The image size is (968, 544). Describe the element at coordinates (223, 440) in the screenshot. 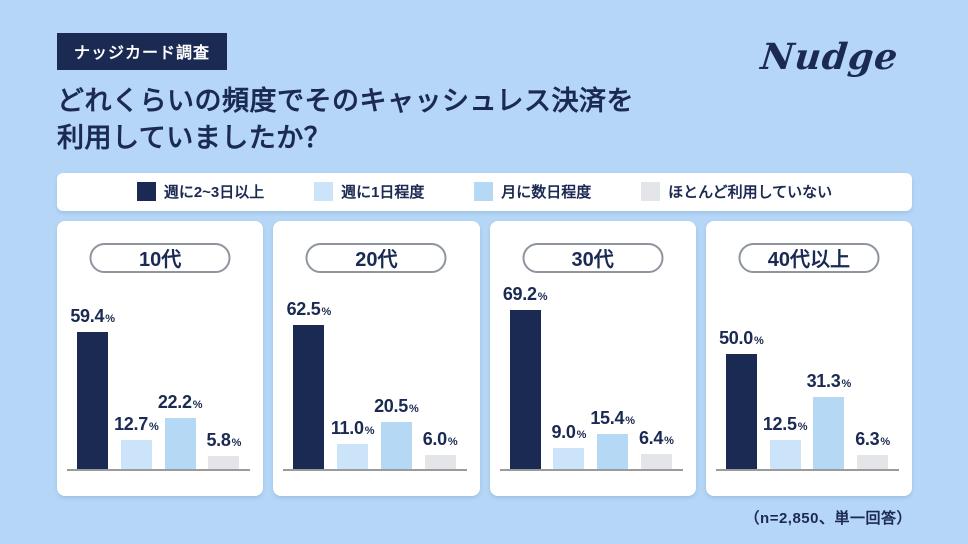

I see `bar-value-label: 5.8%` at that location.